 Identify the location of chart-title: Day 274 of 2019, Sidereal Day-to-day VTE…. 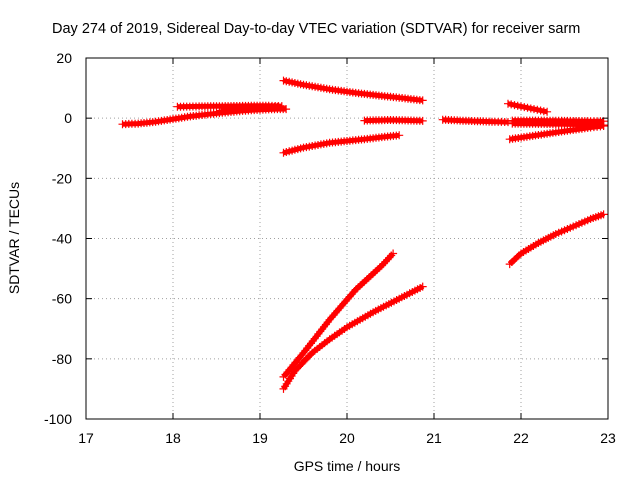
(316, 29).